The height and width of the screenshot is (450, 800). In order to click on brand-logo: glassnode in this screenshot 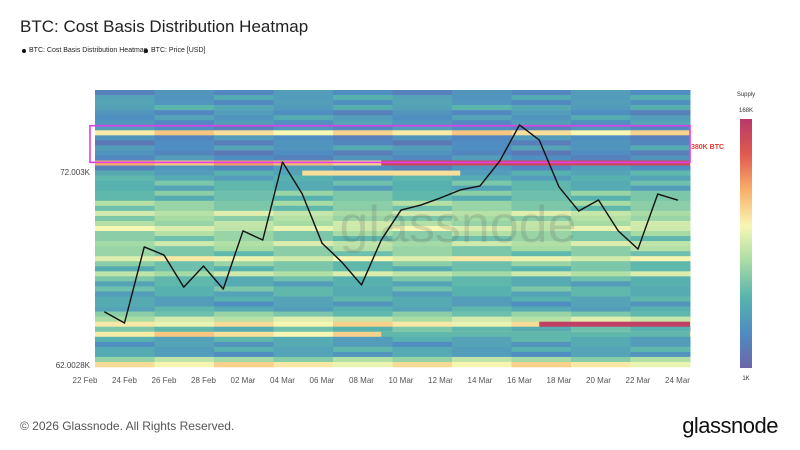, I will do `click(730, 425)`.